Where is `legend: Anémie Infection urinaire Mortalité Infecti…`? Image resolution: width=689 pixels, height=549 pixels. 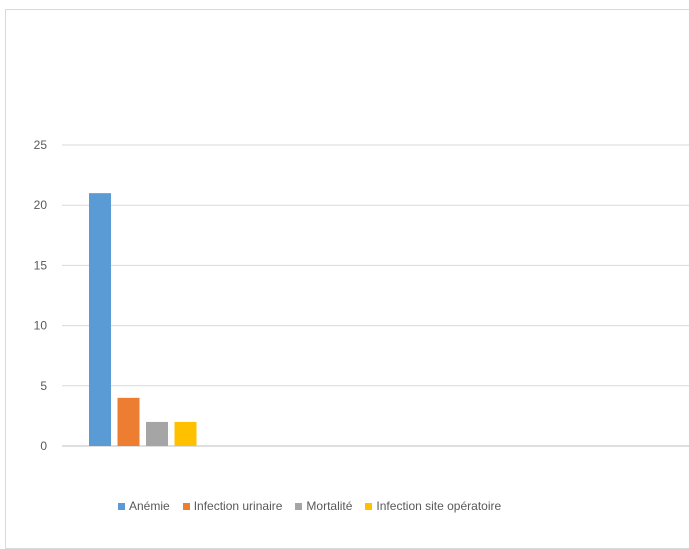 legend: Anémie Infection urinaire Mortalité Infecti… is located at coordinates (316, 506).